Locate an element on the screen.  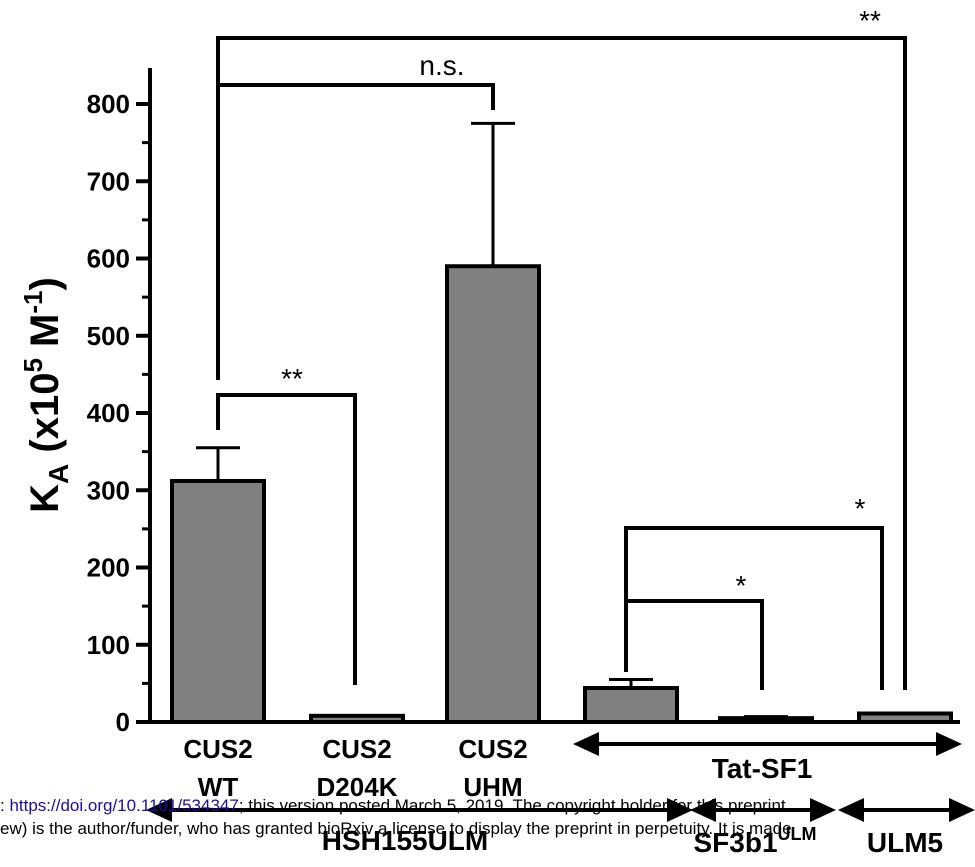
footer-prefix: : is located at coordinates (5, 805).